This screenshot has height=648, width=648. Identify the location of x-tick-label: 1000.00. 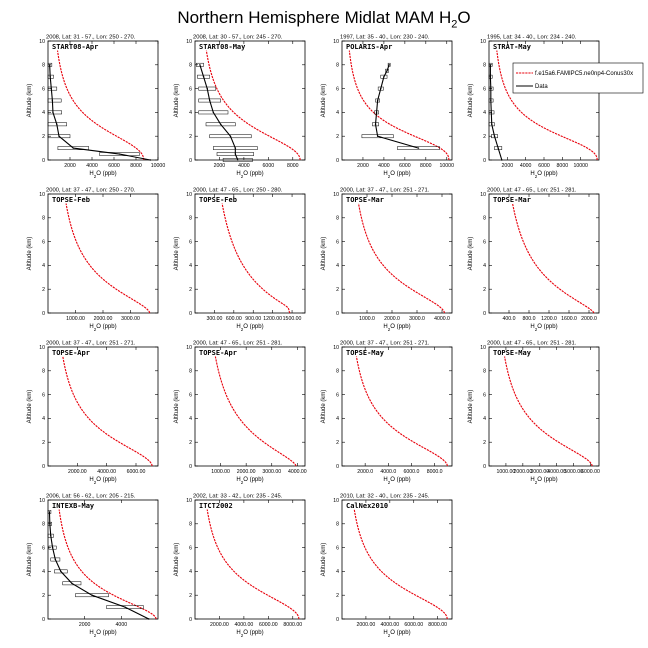
(220, 472).